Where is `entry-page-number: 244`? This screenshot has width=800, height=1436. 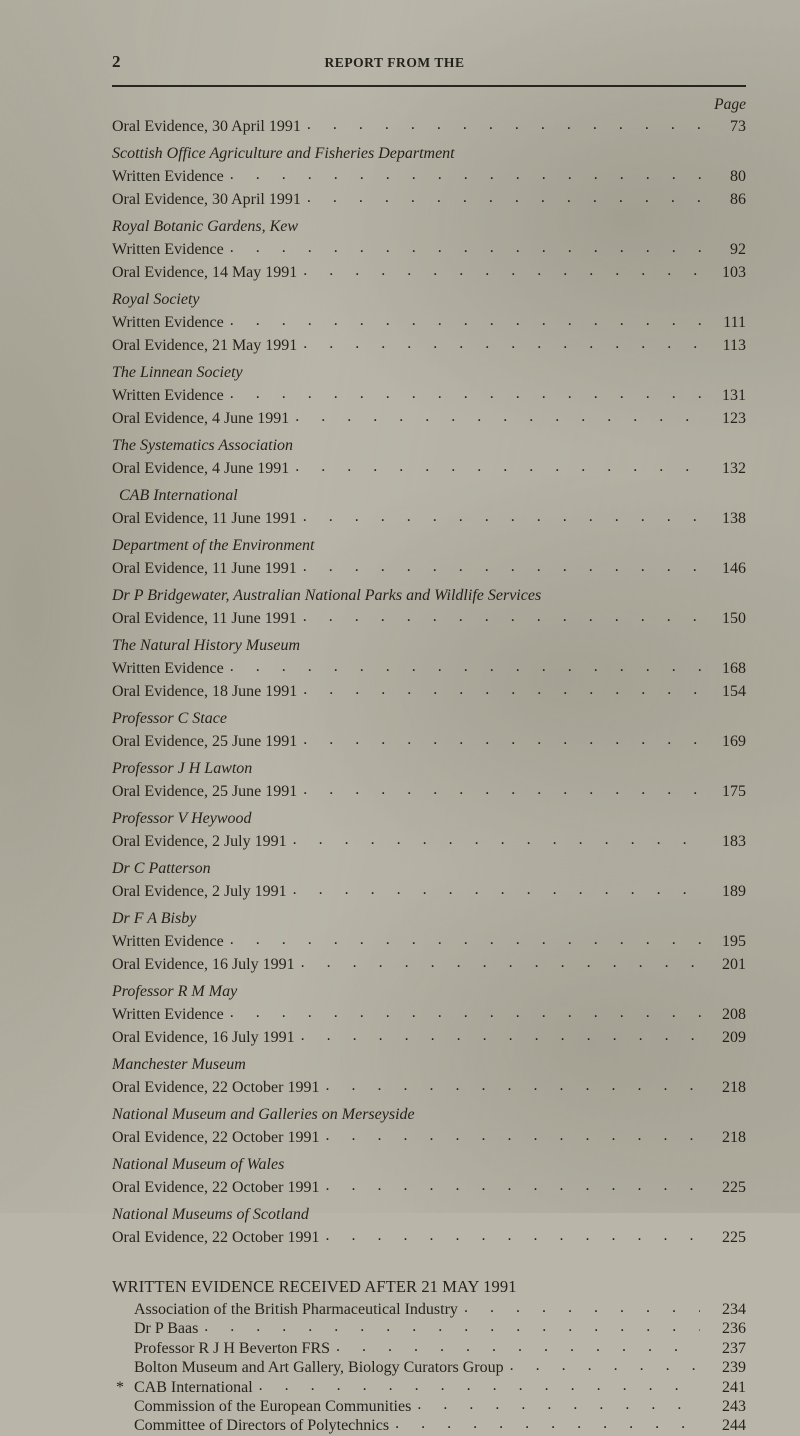
entry-page-number: 244 is located at coordinates (734, 1426).